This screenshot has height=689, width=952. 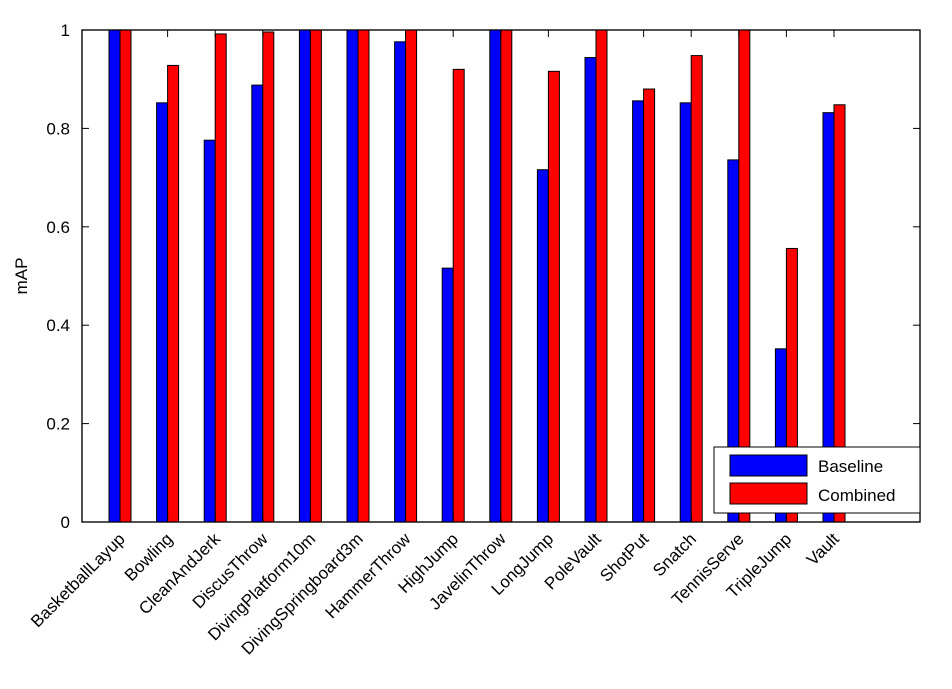 What do you see at coordinates (352, 276) in the screenshot?
I see `bar-baseline-divingspringboard3m` at bounding box center [352, 276].